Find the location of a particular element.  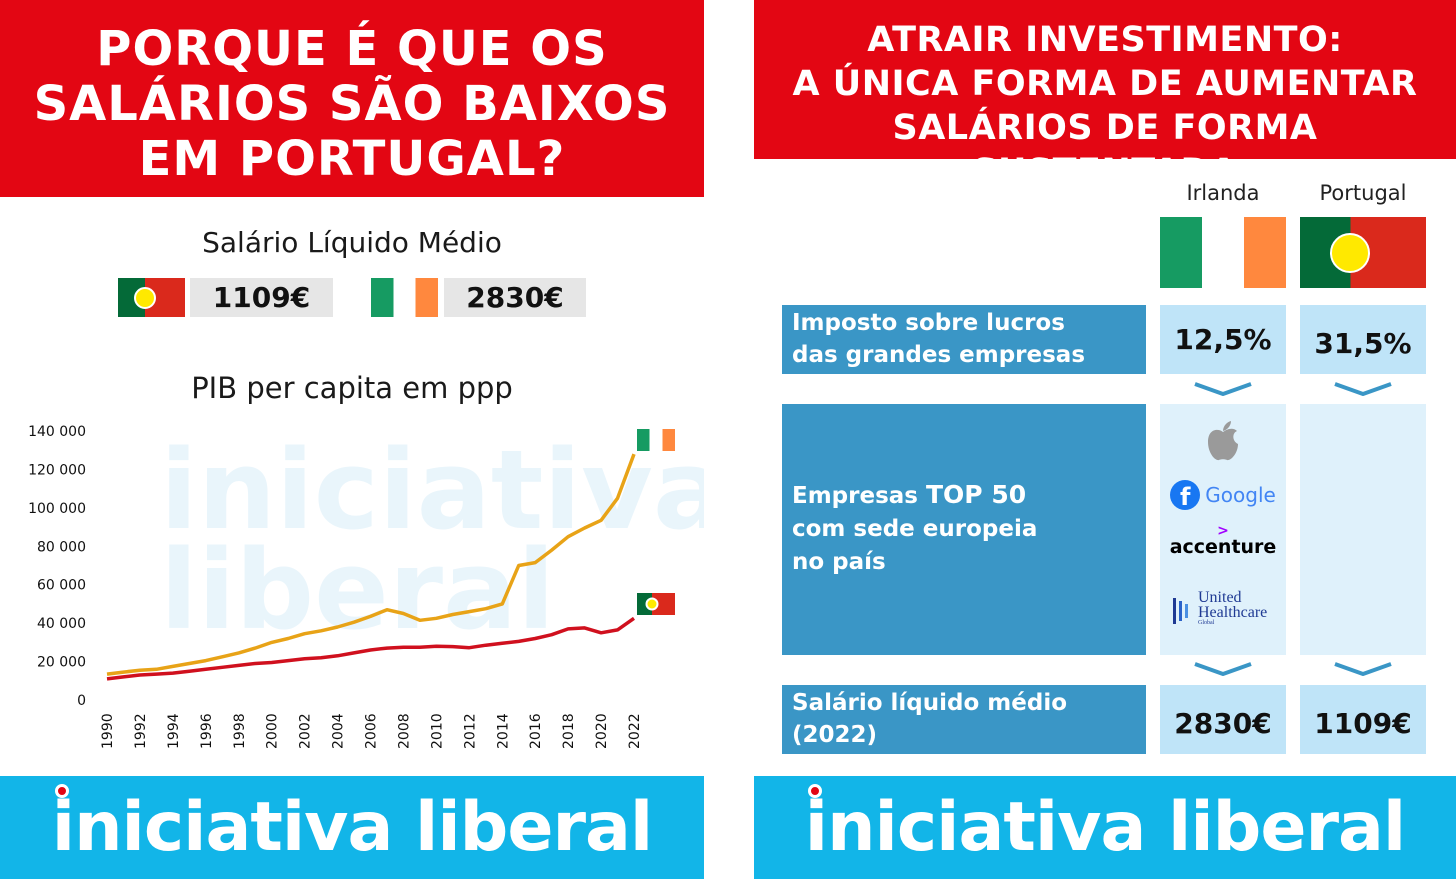

united-healthcare-icon is located at coordinates (1180, 611).